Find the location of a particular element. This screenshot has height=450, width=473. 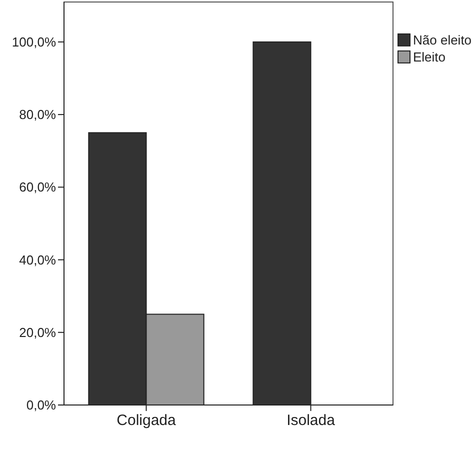

legend-label: Não eleito is located at coordinates (442, 40).